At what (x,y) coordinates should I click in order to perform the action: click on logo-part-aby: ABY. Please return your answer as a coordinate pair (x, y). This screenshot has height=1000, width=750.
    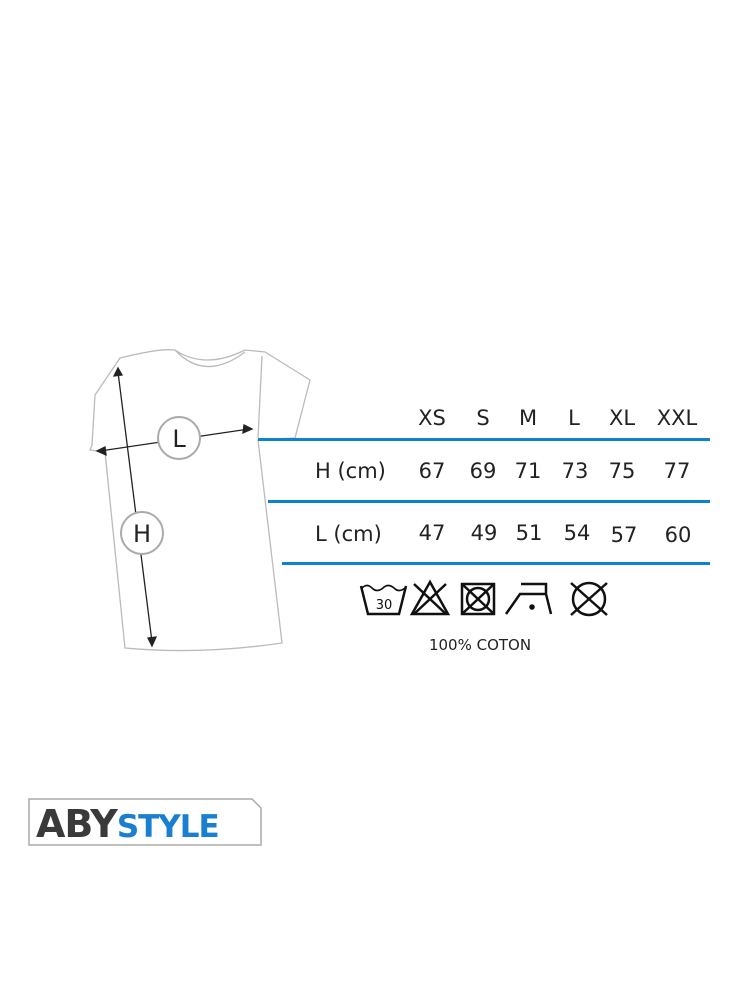
    Looking at the image, I should click on (77, 824).